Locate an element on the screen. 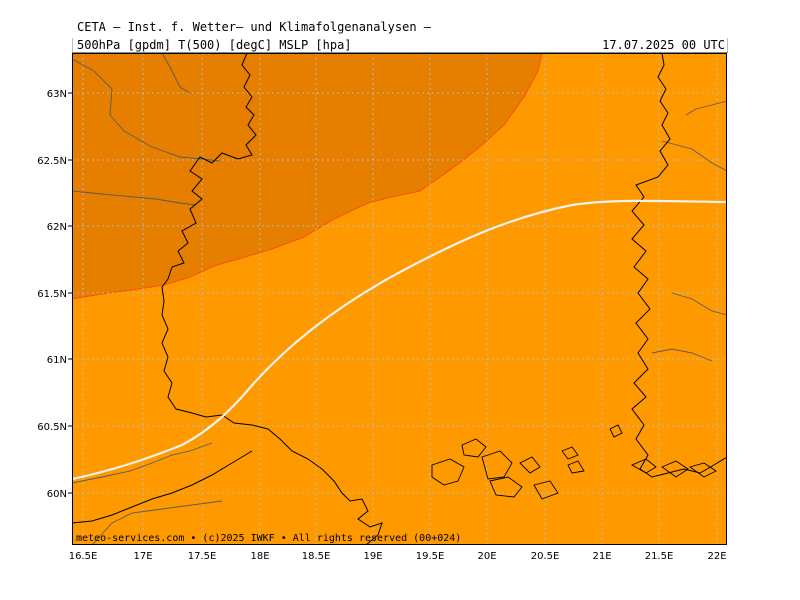  lon-tick-label: 18.5E is located at coordinates (316, 556).